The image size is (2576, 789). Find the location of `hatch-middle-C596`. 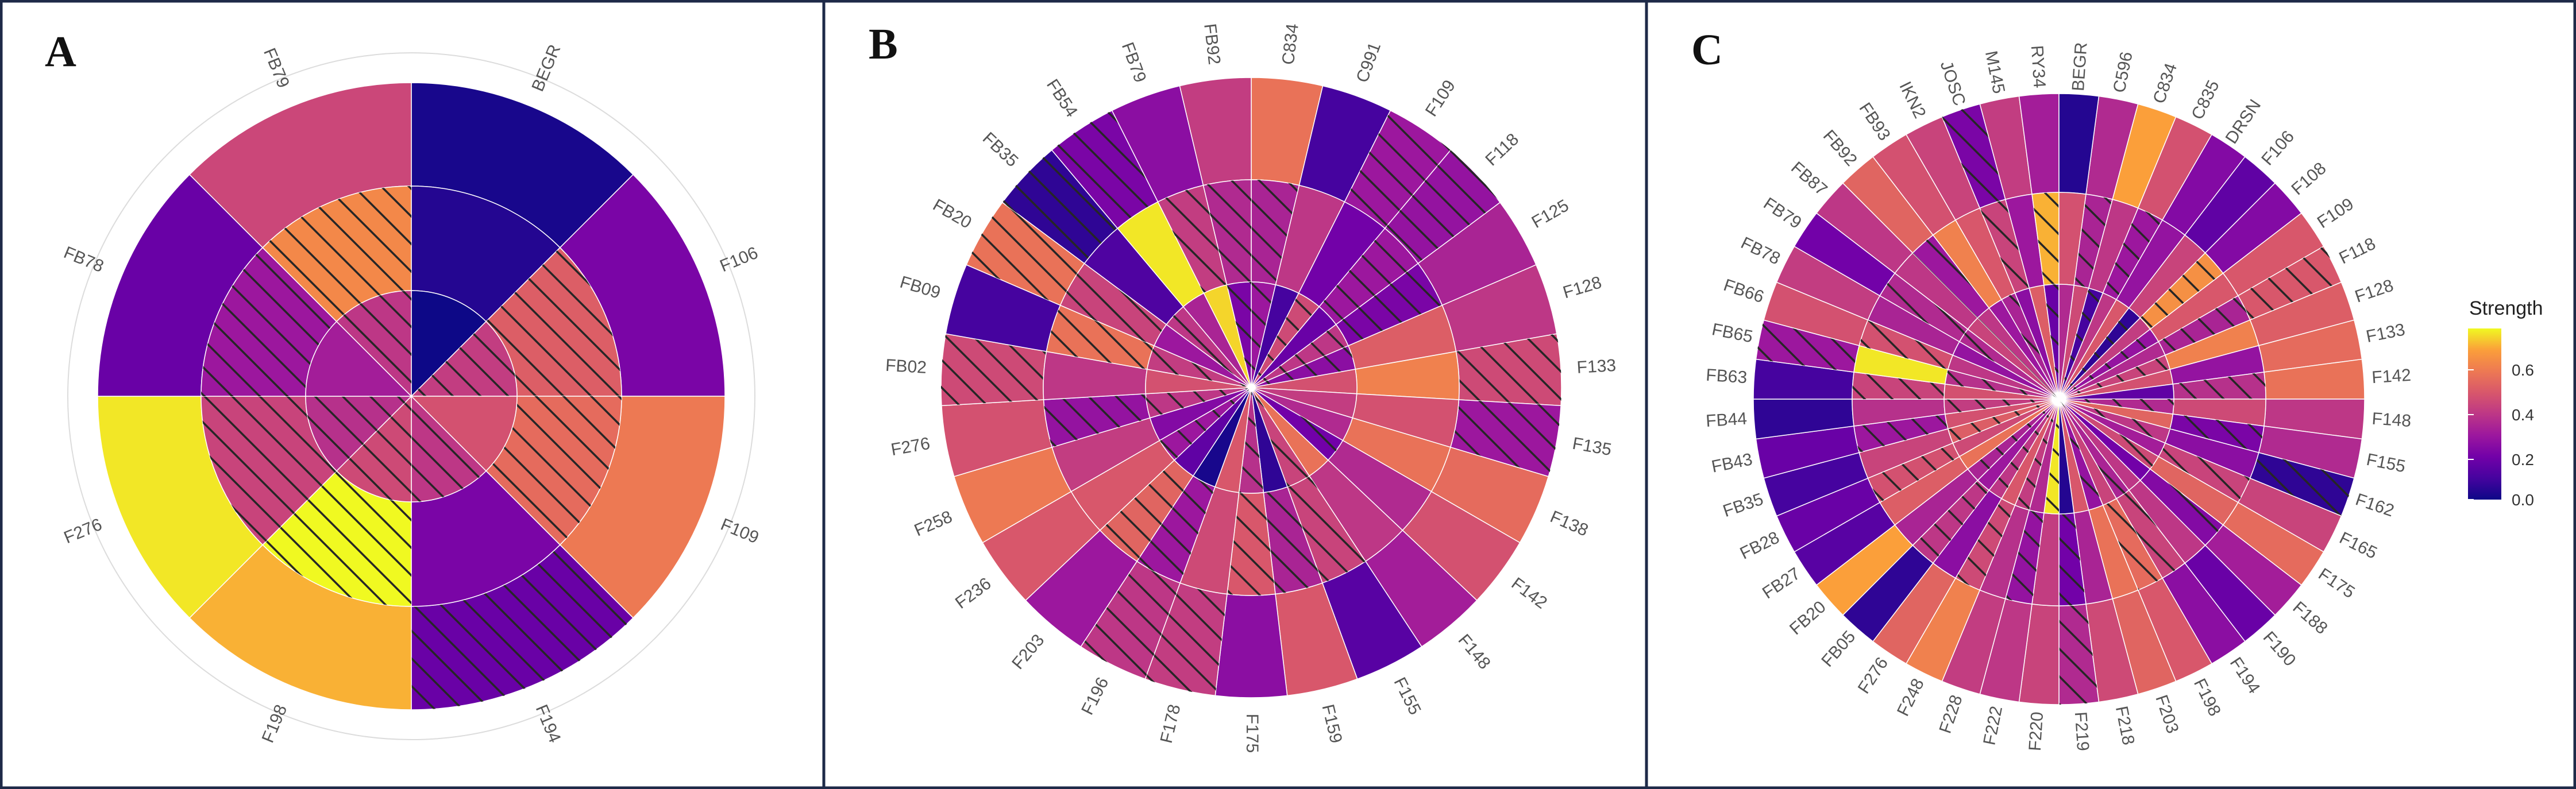

hatch-middle-C596 is located at coordinates (2093, 241).